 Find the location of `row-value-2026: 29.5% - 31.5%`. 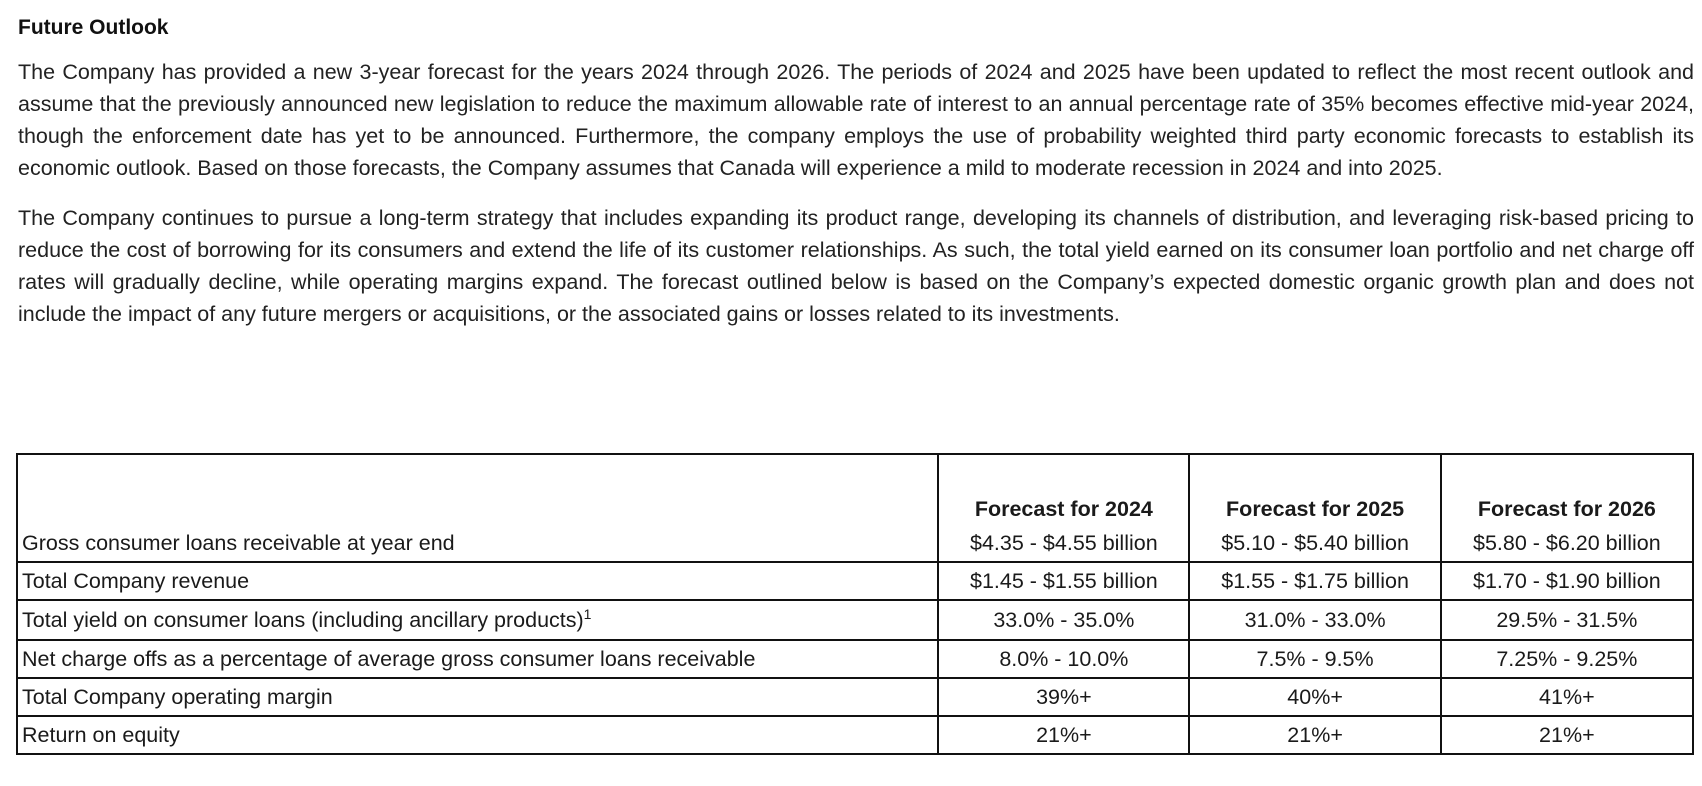

row-value-2026: 29.5% - 31.5% is located at coordinates (1567, 620).